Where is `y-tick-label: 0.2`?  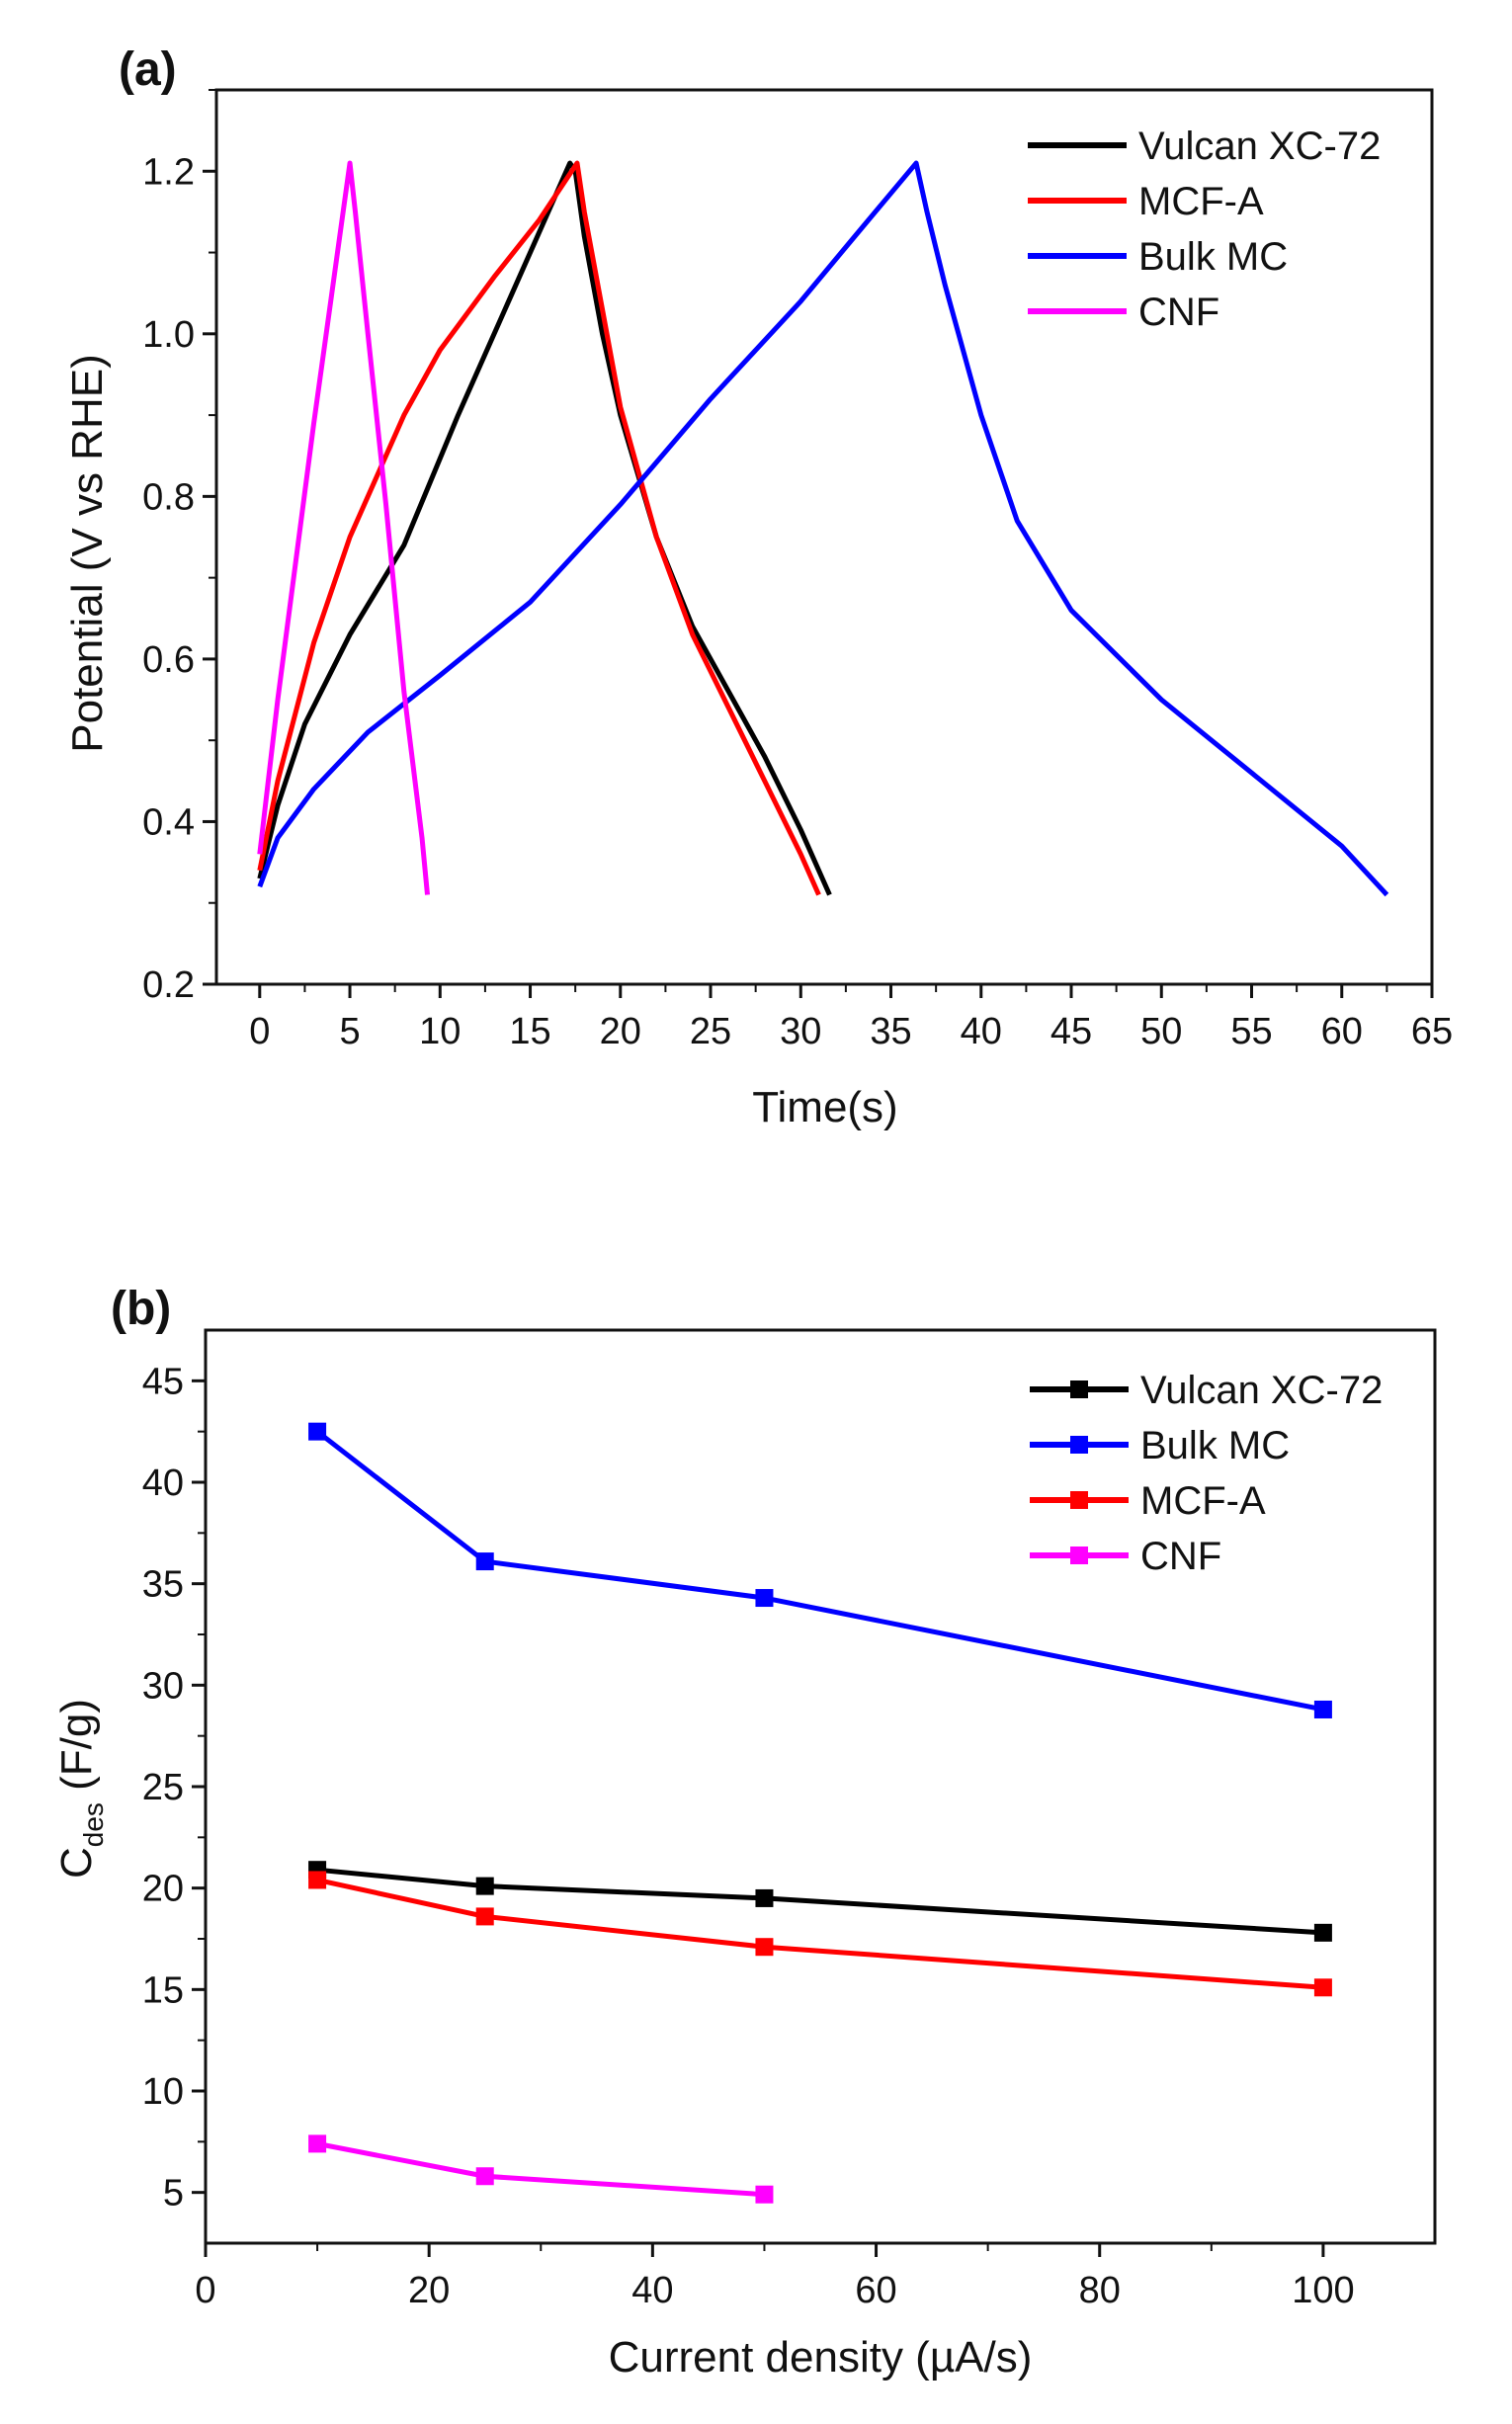 y-tick-label: 0.2 is located at coordinates (168, 985).